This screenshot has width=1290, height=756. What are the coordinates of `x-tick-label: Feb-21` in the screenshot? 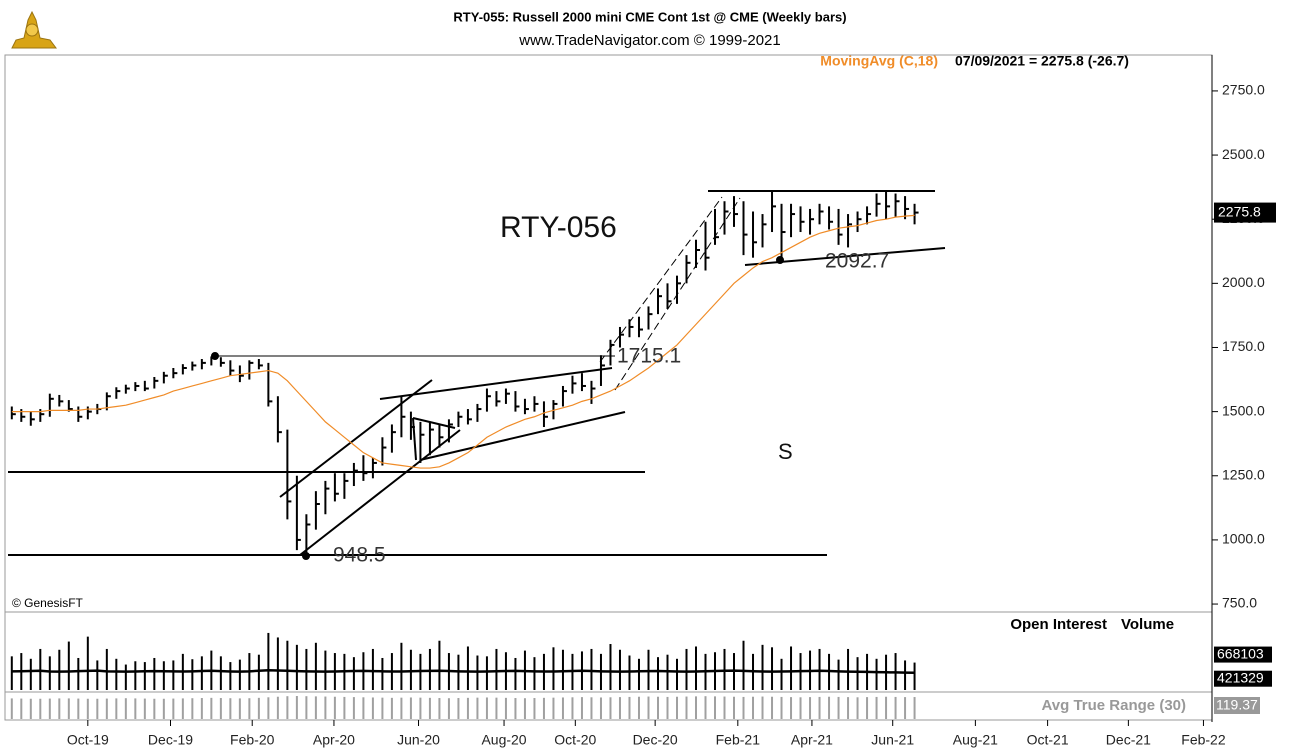 It's located at (738, 740).